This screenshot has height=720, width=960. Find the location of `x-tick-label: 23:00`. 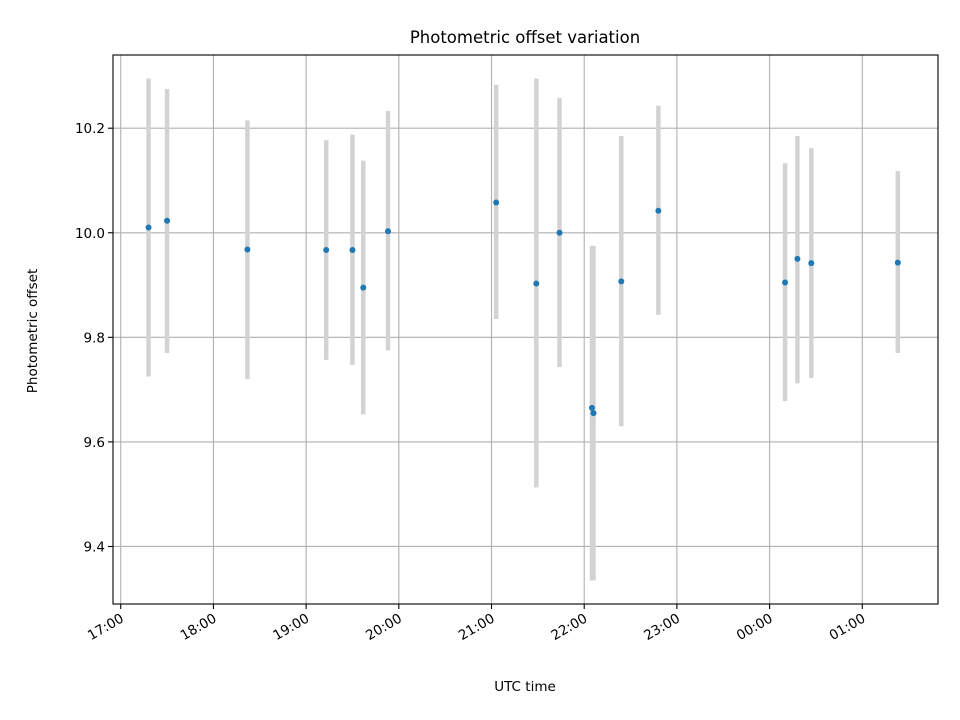

x-tick-label: 23:00 is located at coordinates (662, 627).